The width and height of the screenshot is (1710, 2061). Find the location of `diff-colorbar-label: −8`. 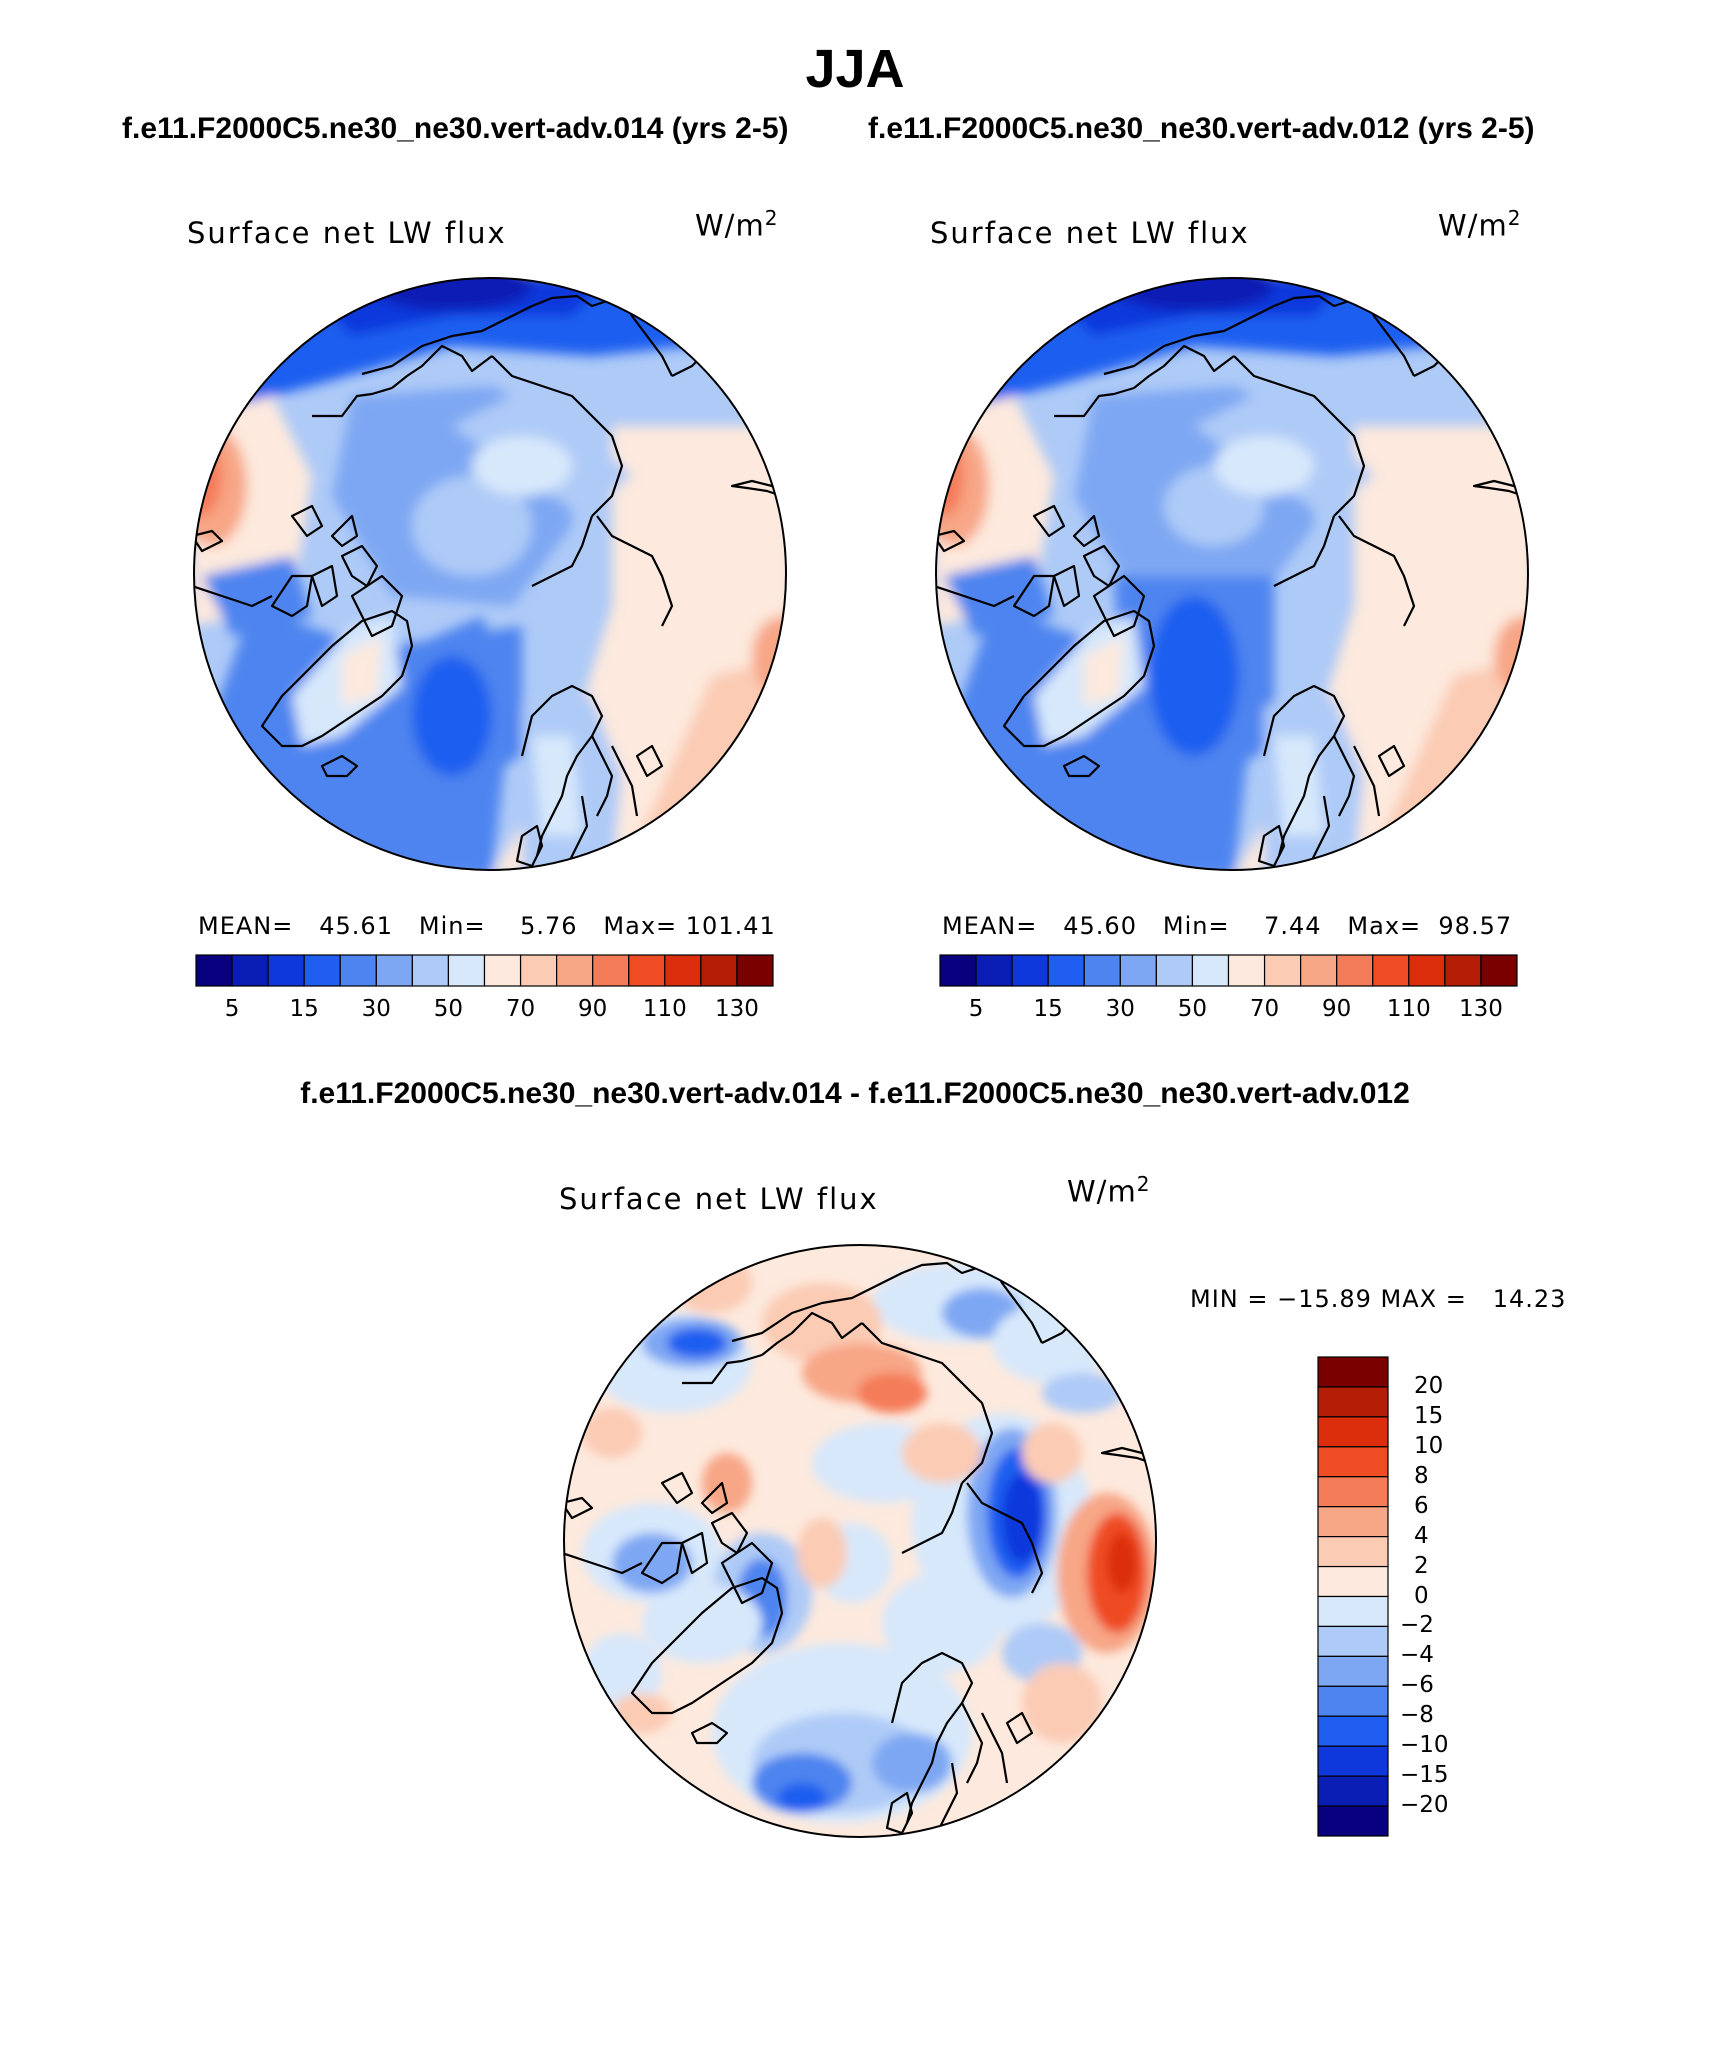

diff-colorbar-label: −8 is located at coordinates (1417, 1715).